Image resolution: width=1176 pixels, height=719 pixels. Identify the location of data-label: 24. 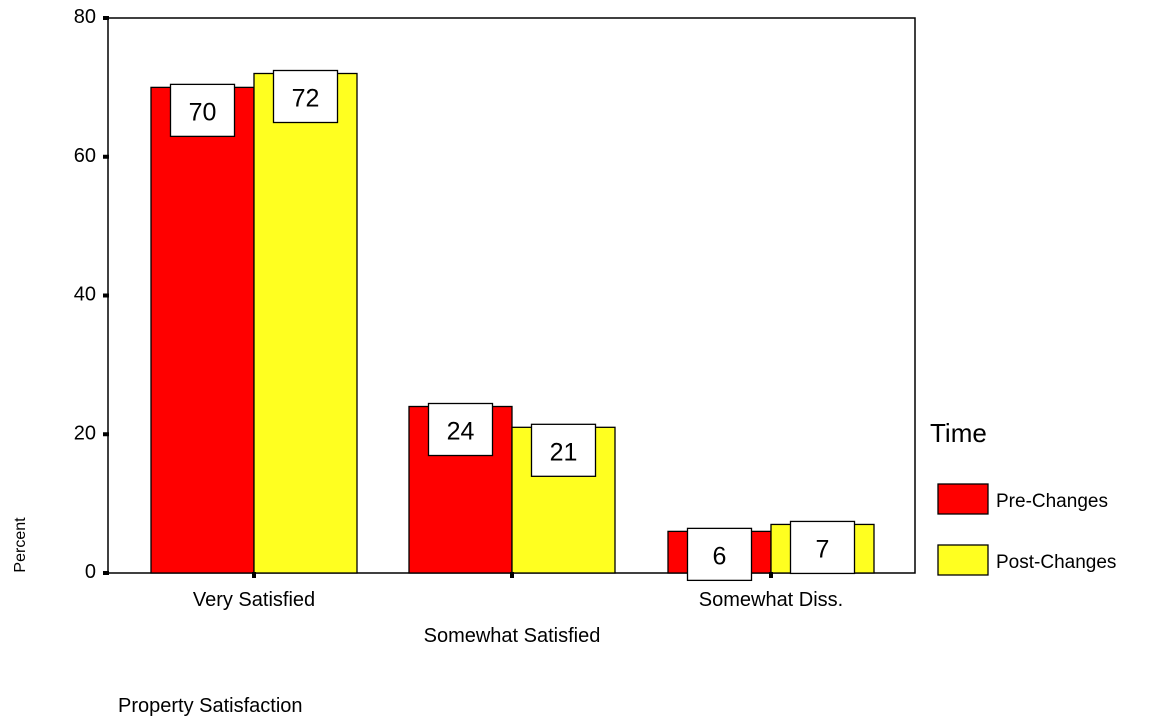
(461, 432).